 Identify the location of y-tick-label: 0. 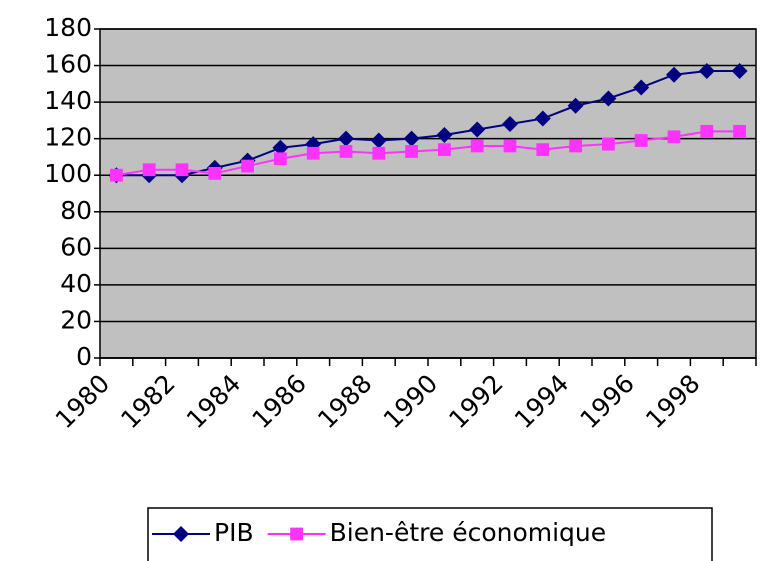
(84, 356).